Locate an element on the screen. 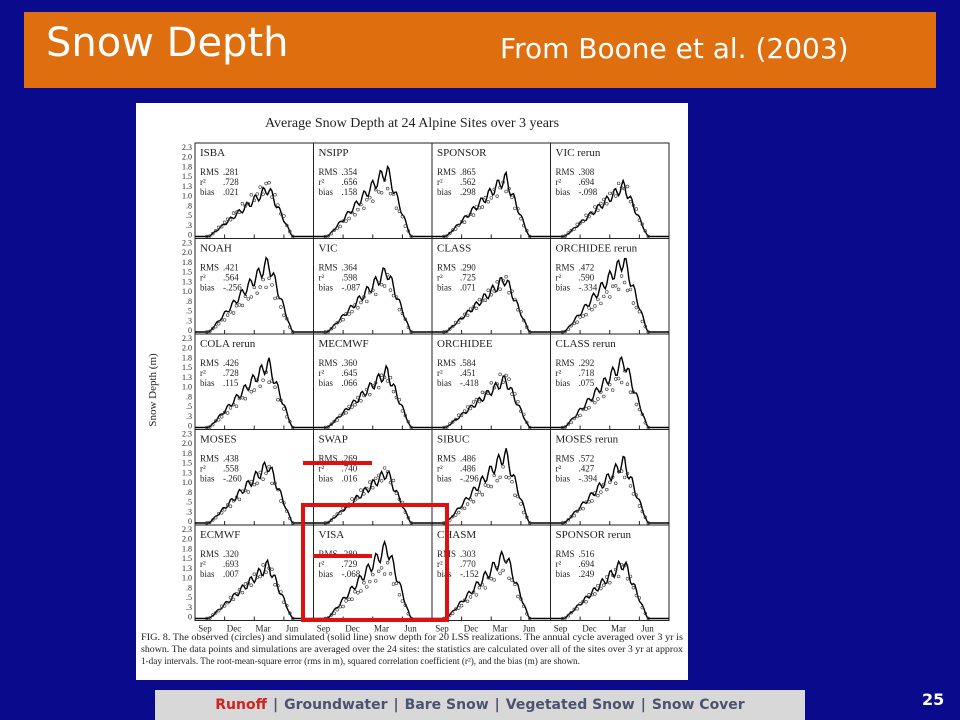  stat-value: .292 is located at coordinates (587, 363).